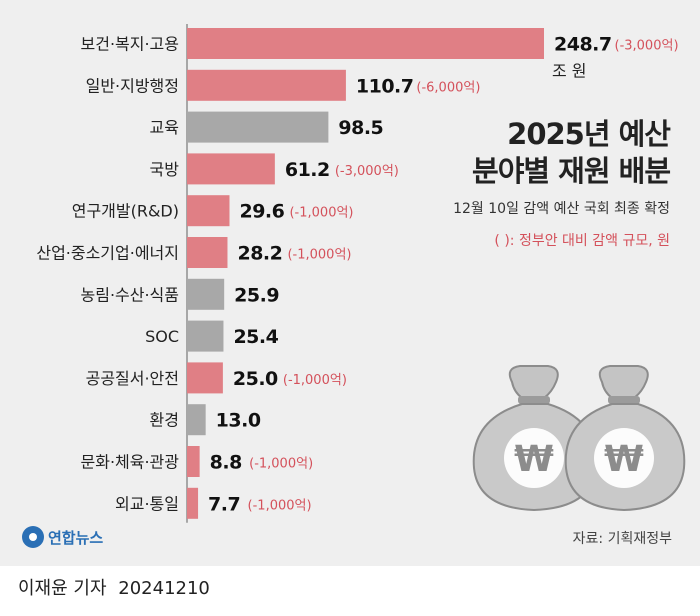 The width and height of the screenshot is (700, 616). What do you see at coordinates (589, 134) in the screenshot?
I see `chart-title-line-1: 2025년 예산` at bounding box center [589, 134].